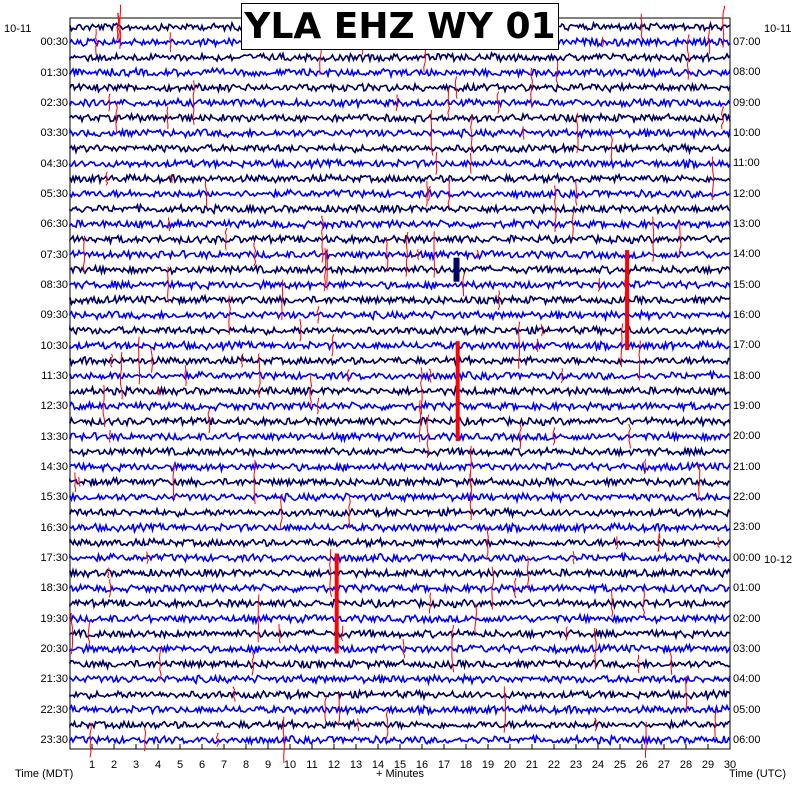 This screenshot has width=800, height=800. What do you see at coordinates (747, 436) in the screenshot?
I see `right-row-label: 20:00` at bounding box center [747, 436].